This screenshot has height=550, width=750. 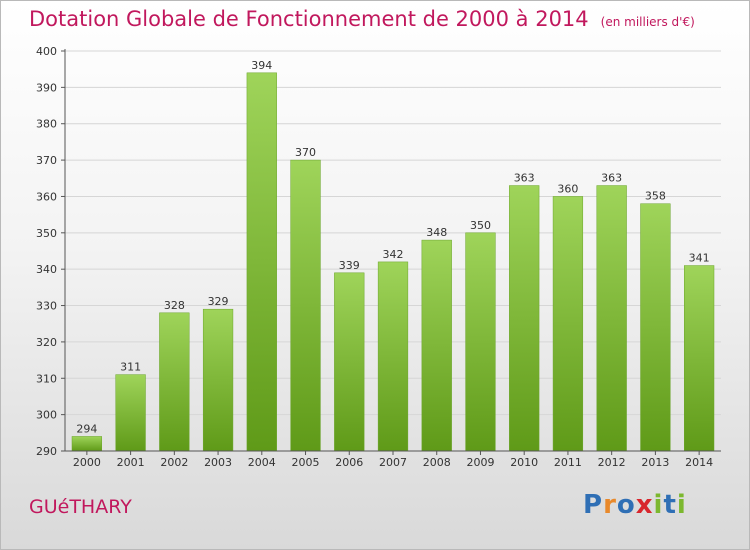 What do you see at coordinates (699, 258) in the screenshot?
I see `data-label: 341` at bounding box center [699, 258].